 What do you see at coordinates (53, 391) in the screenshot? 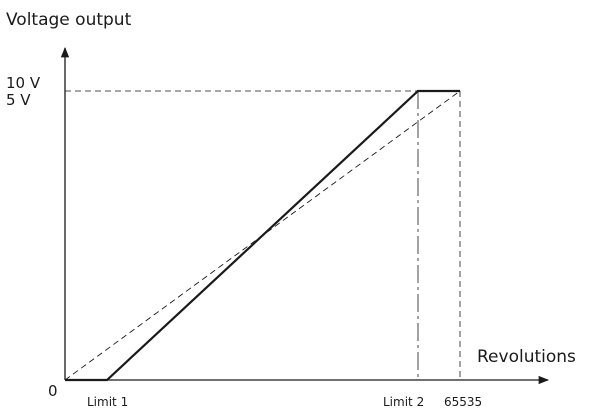
I see `origin-label: 0` at bounding box center [53, 391].